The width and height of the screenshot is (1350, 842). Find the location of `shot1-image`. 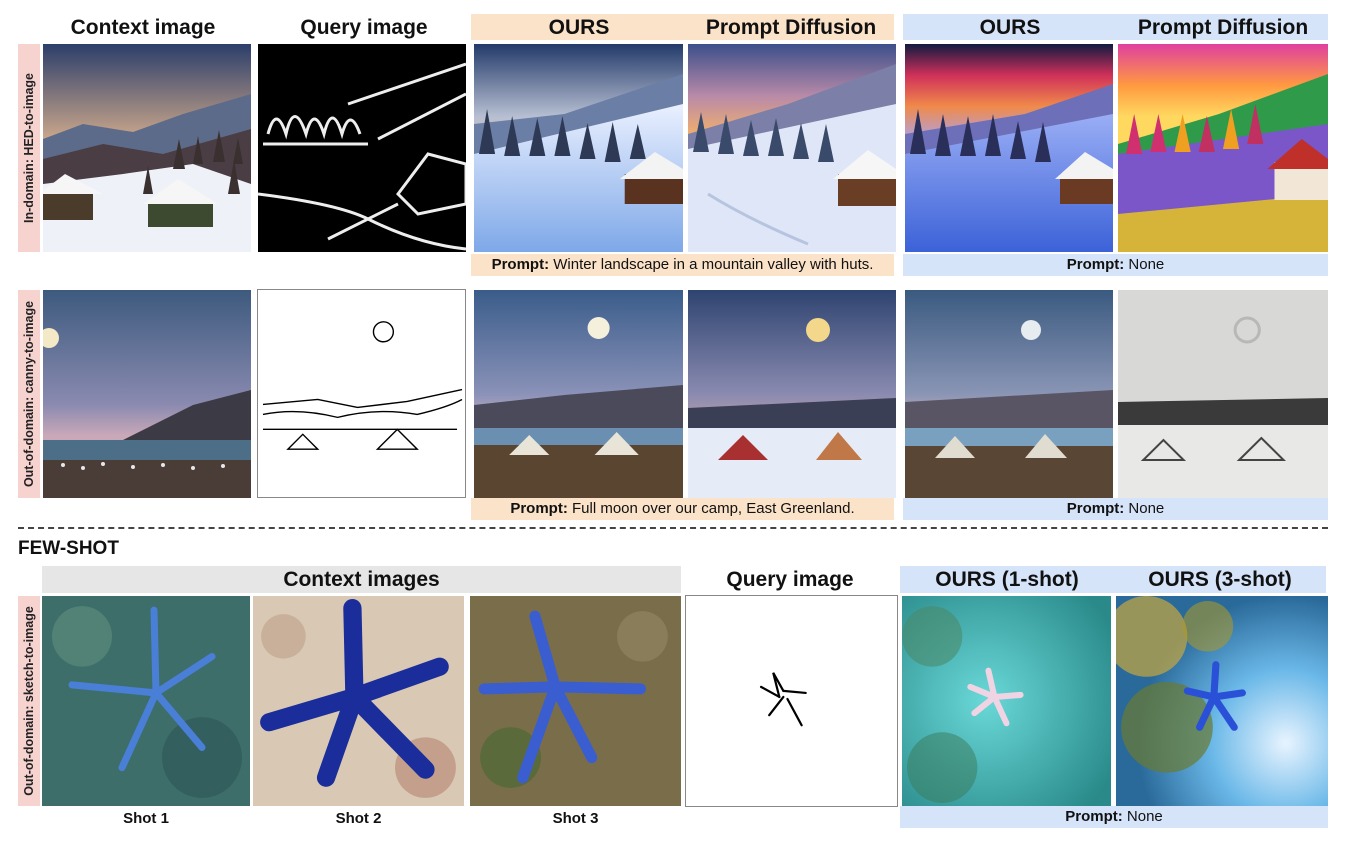

shot1-image is located at coordinates (146, 701).